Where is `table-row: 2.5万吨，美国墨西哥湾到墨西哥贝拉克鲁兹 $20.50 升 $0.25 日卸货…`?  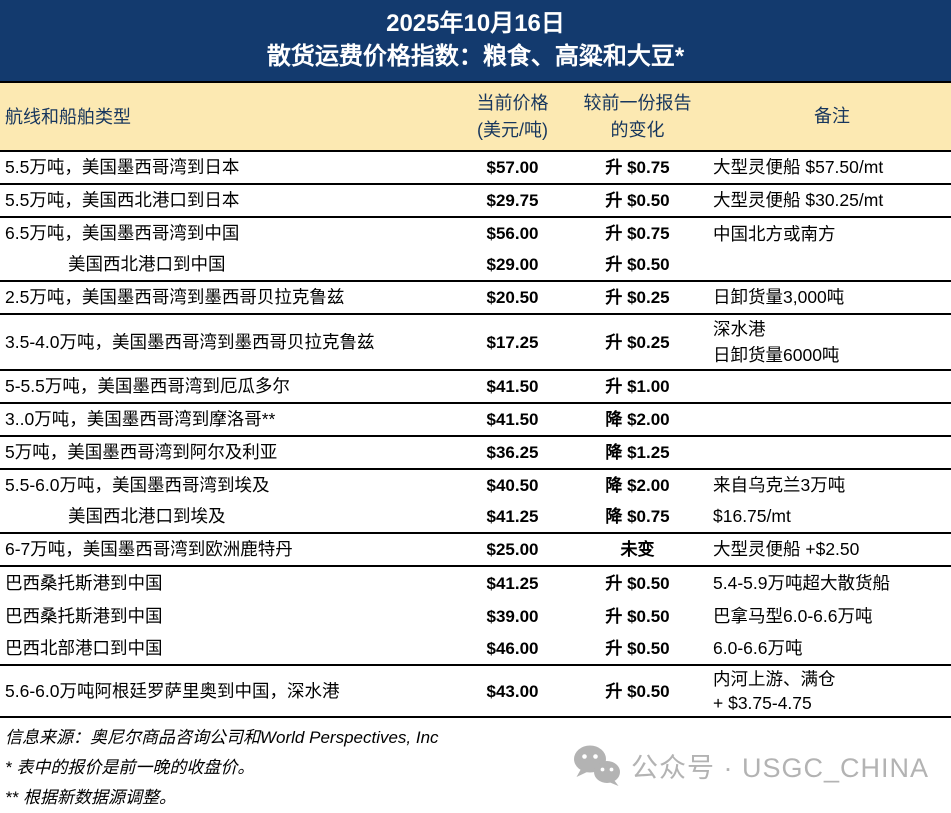 table-row: 2.5万吨，美国墨西哥湾到墨西哥贝拉克鲁兹 $20.50 升 $0.25 日卸货… is located at coordinates (475, 298).